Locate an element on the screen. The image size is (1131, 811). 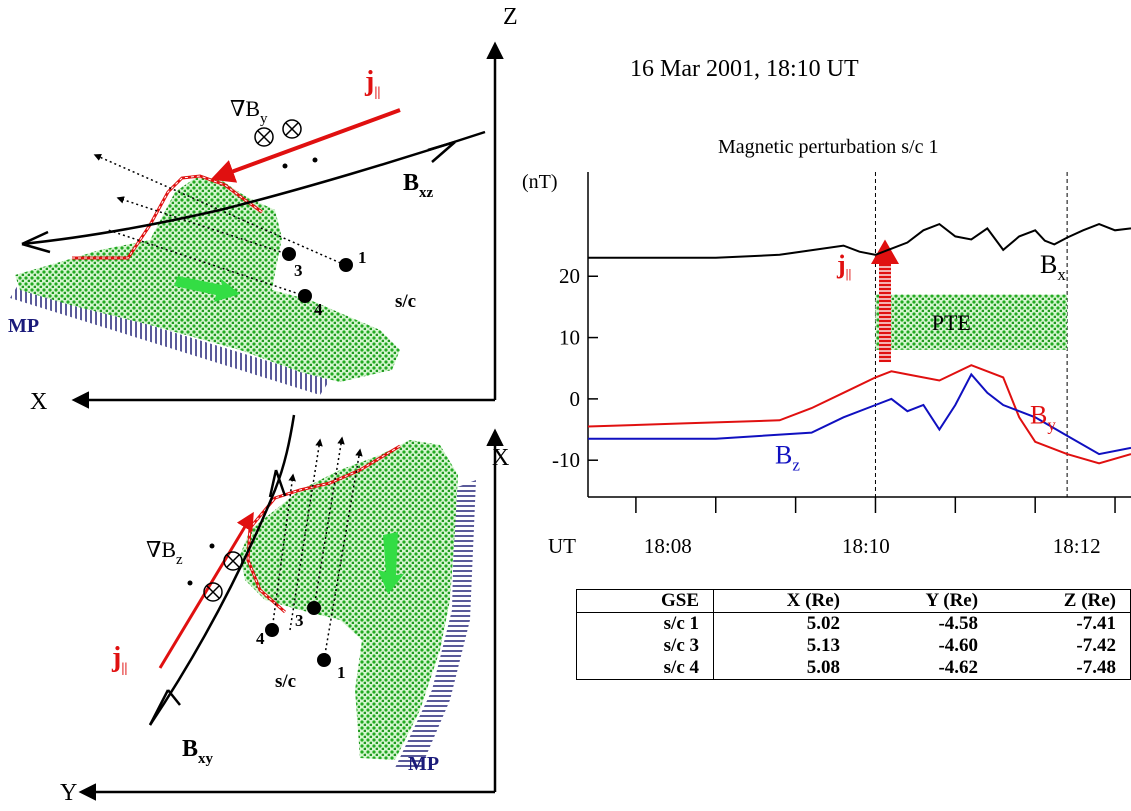
spacecraft-3-top is located at coordinates (289, 254).